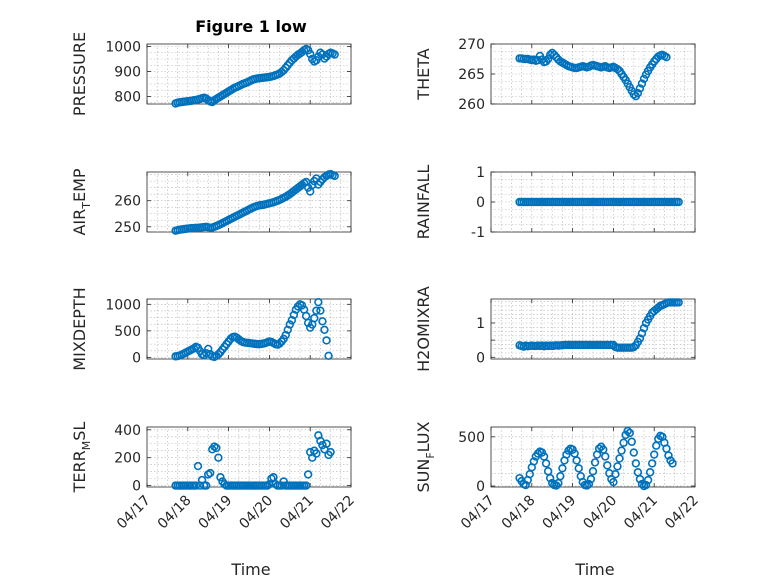 Image resolution: width=778 pixels, height=583 pixels. I want to click on y-axis-label-main: RAINFALL, so click(423, 202).